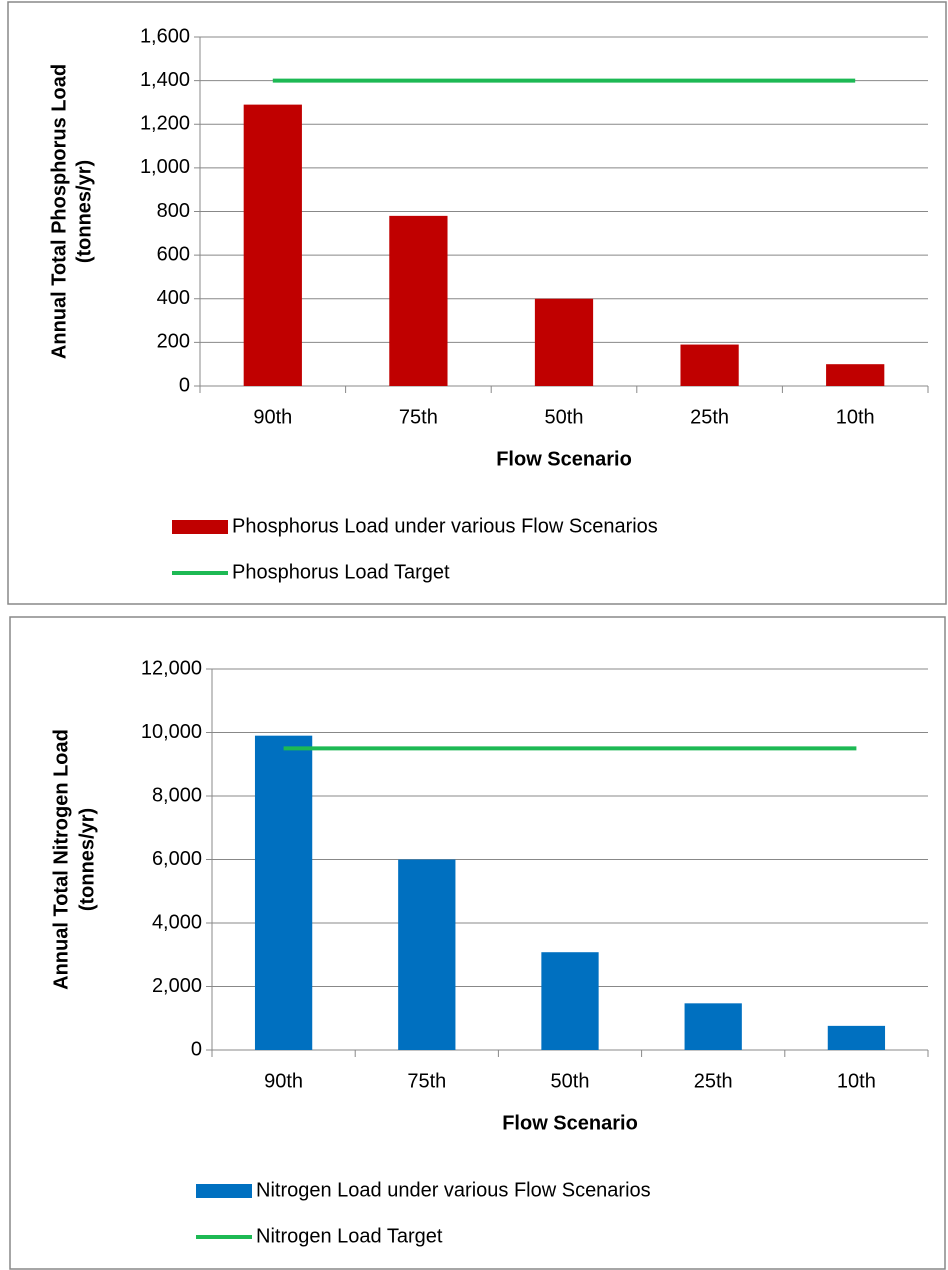 This screenshot has width=948, height=1270. Describe the element at coordinates (59, 211) in the screenshot. I see `y-axis-title: Annual Total Phosphorus Load` at that location.